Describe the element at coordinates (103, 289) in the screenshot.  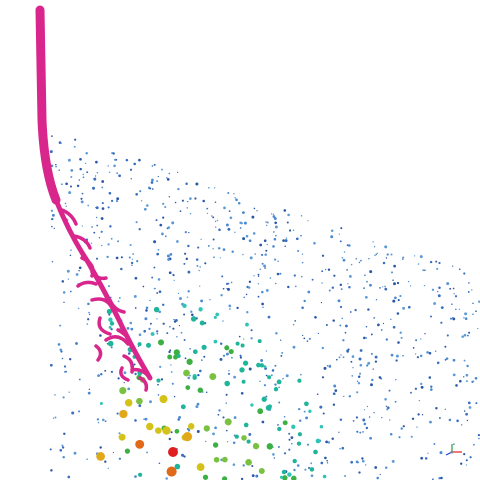
I see `jet-tail` at that location.